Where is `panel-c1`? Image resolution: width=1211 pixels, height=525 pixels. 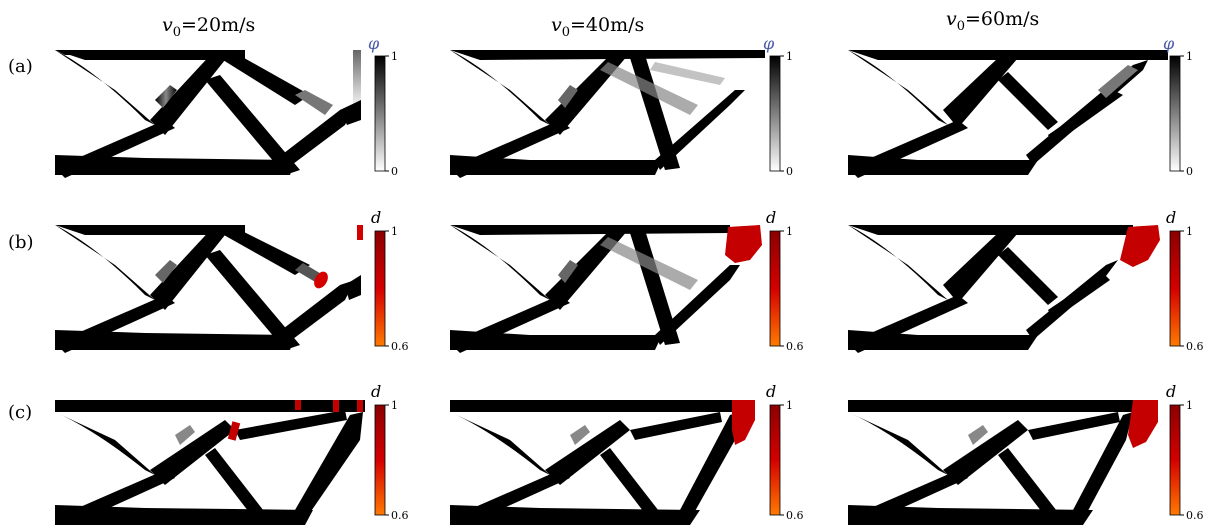 panel-c1 is located at coordinates (210, 462).